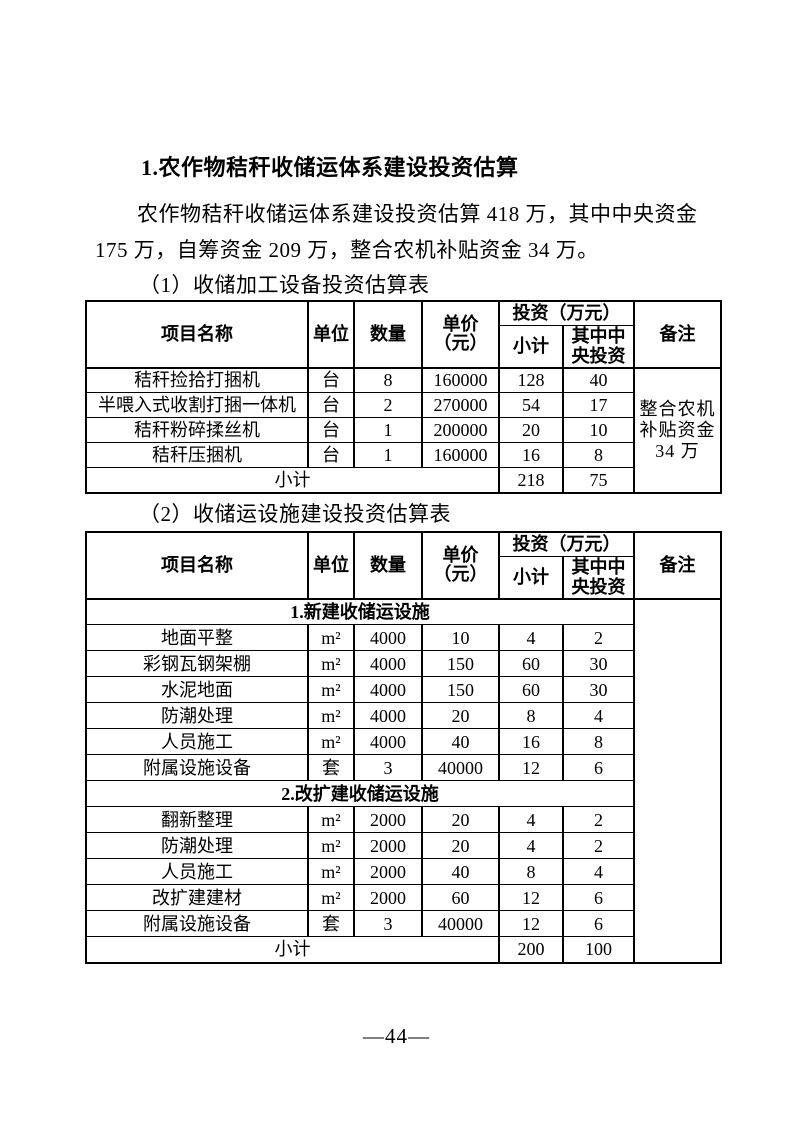 The height and width of the screenshot is (1122, 793). I want to click on project-name-cell: 地面平整, so click(197, 638).